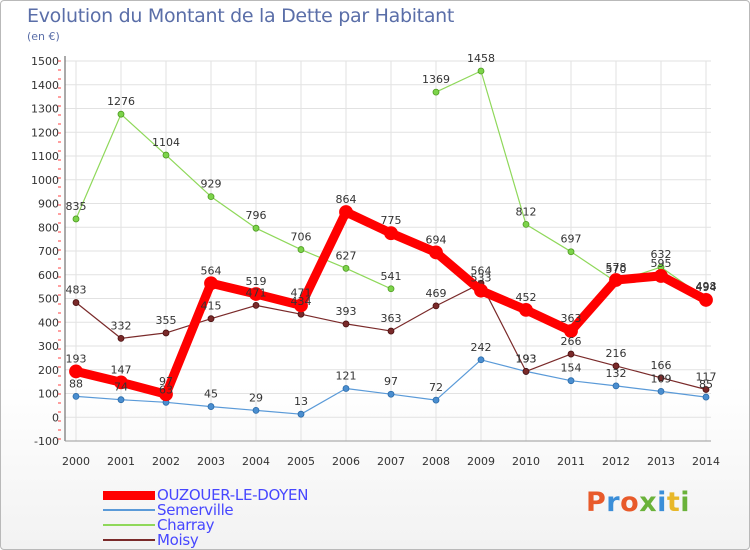 The width and height of the screenshot is (750, 550). Describe the element at coordinates (76, 206) in the screenshot. I see `data-label-charray: 835` at that location.